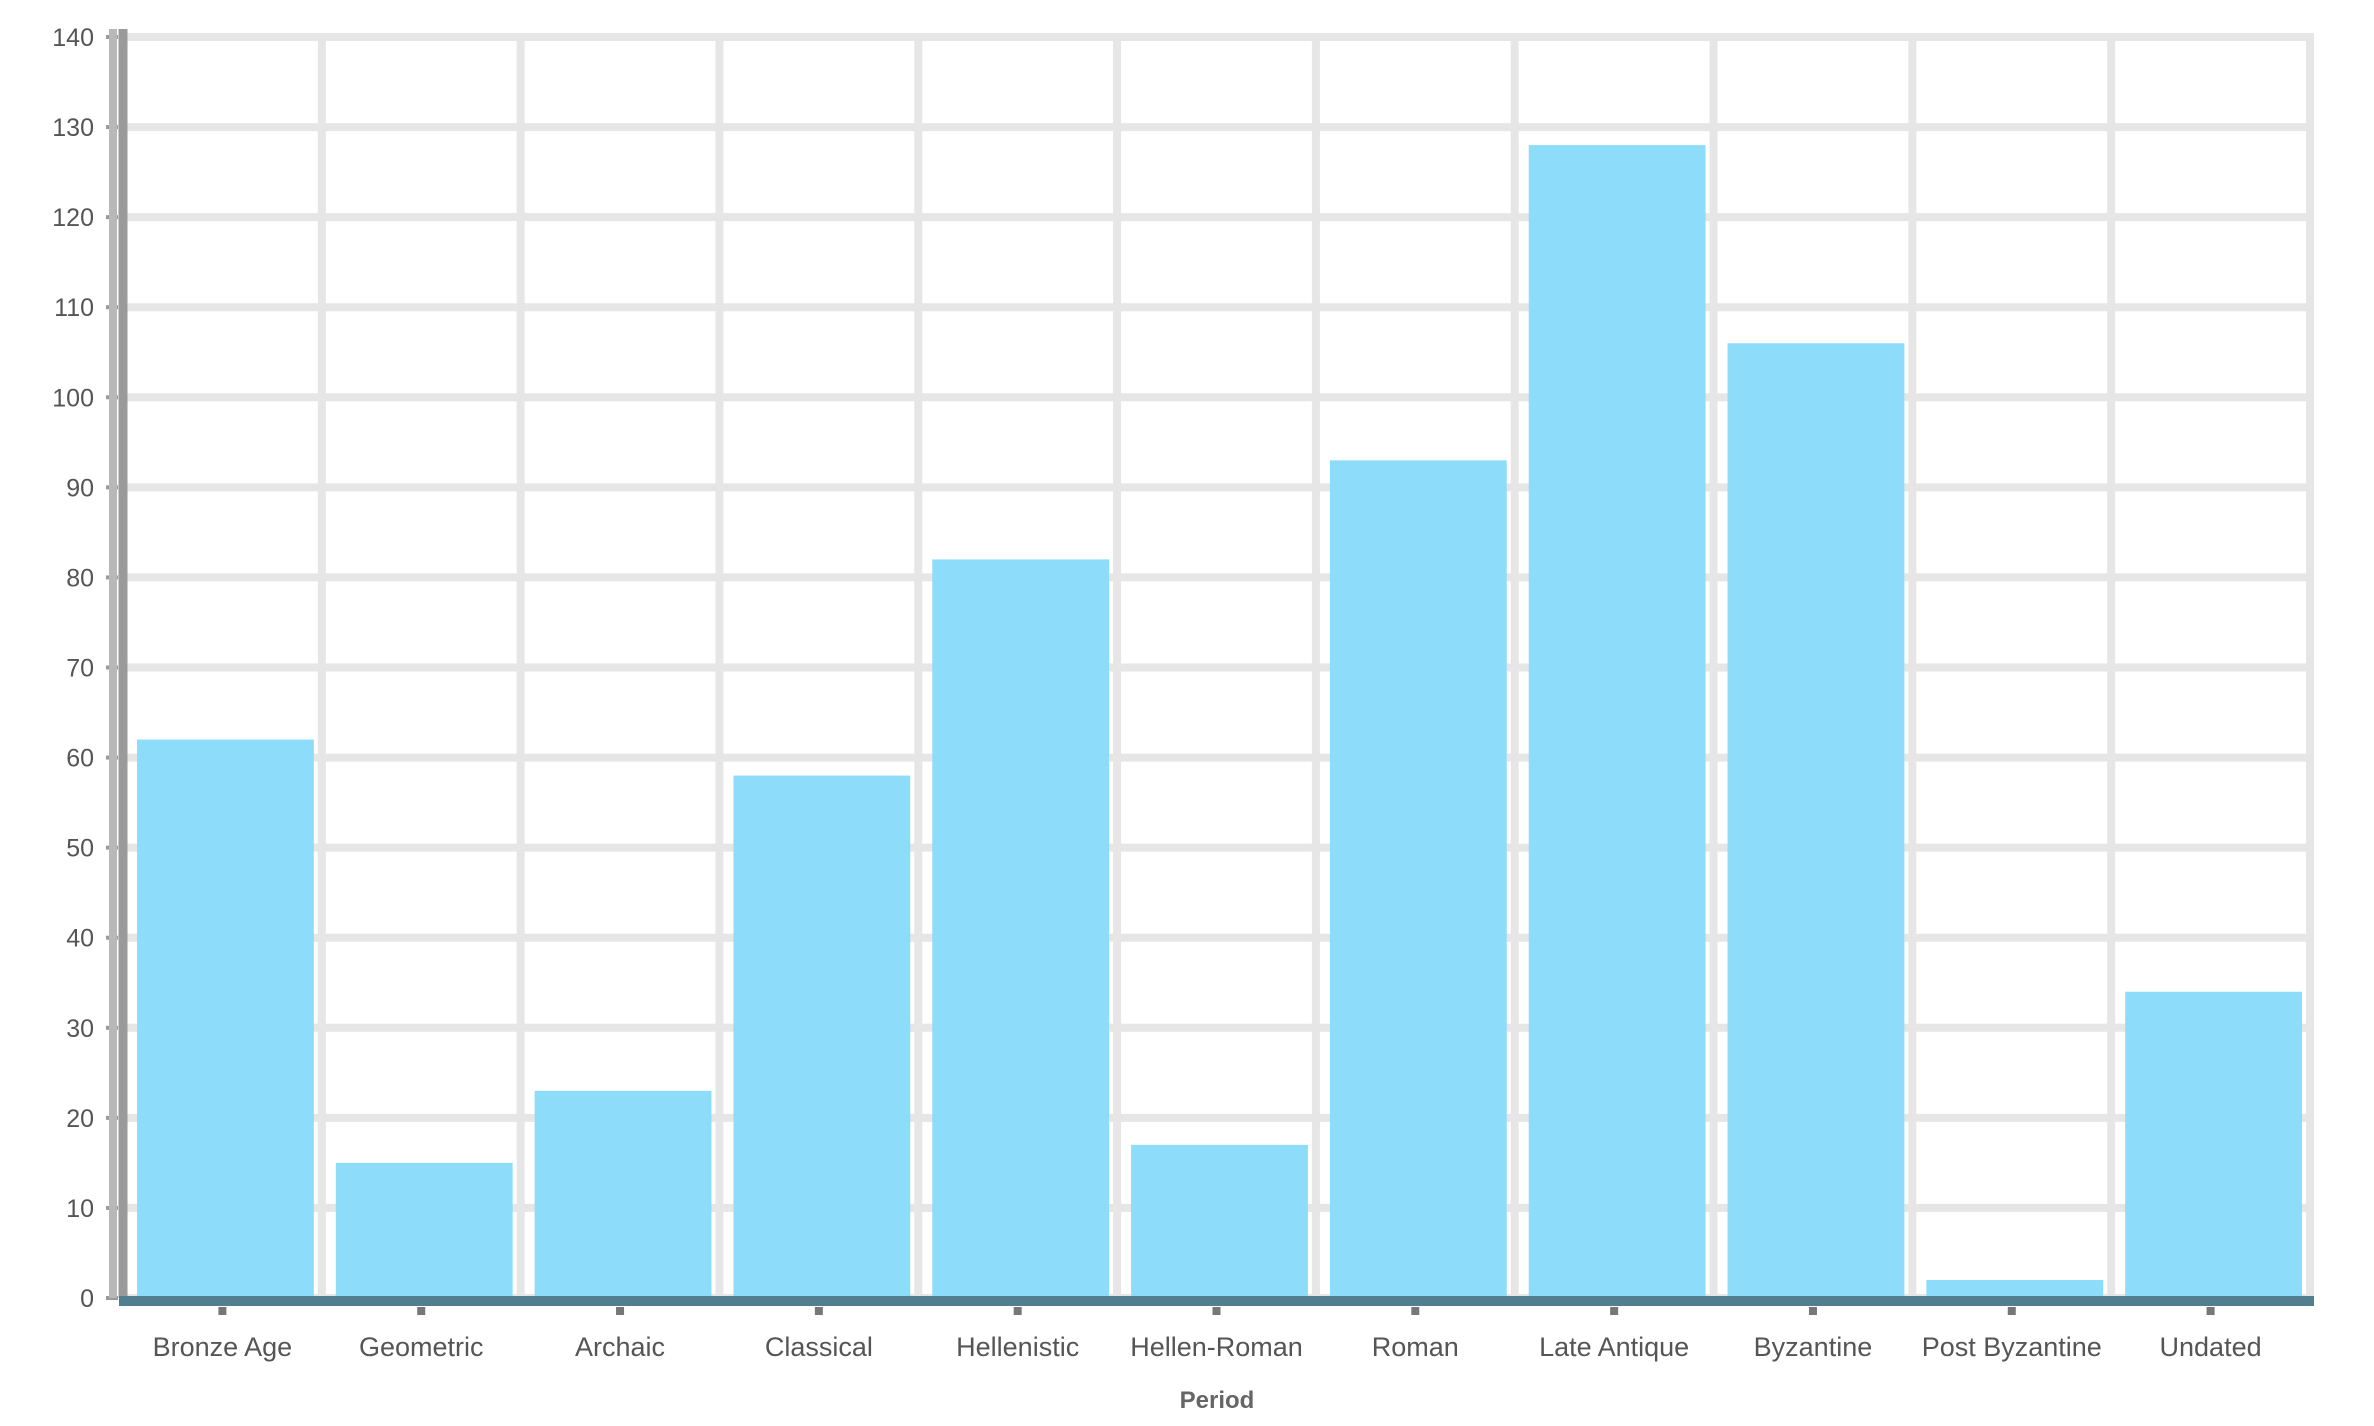 The image size is (2374, 1426). What do you see at coordinates (80, 578) in the screenshot?
I see `y-tick-label: 80` at bounding box center [80, 578].